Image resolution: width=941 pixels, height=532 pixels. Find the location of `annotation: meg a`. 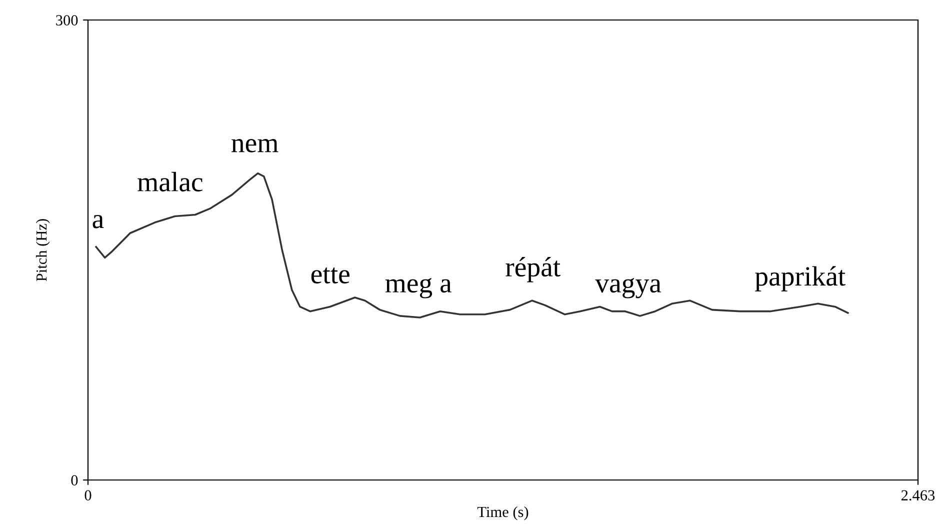

annotation: meg a is located at coordinates (418, 288).